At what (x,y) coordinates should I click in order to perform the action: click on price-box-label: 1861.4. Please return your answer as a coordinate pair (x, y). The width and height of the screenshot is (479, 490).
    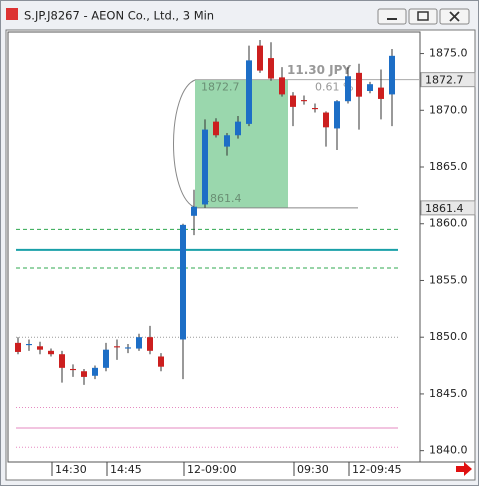
    Looking at the image, I should click on (444, 208).